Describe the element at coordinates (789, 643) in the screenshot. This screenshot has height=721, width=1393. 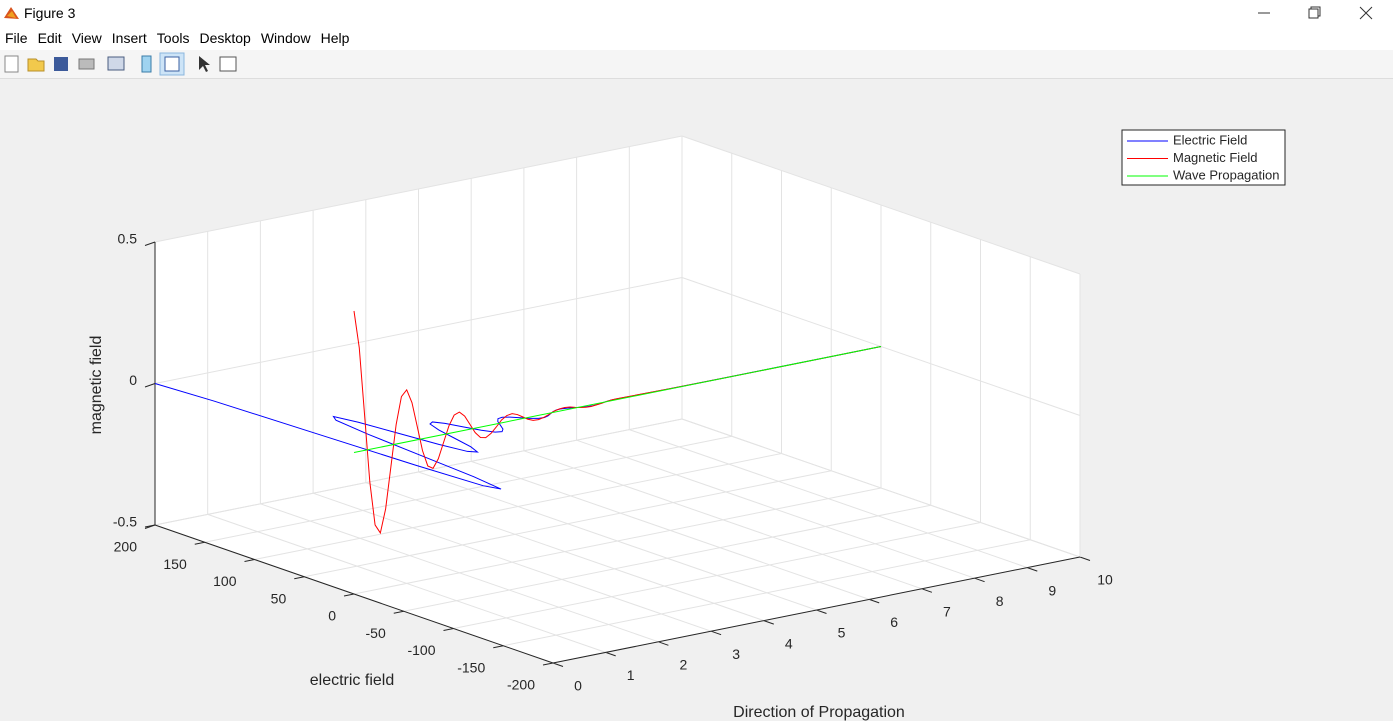
I see `x-tick-label: 4` at that location.